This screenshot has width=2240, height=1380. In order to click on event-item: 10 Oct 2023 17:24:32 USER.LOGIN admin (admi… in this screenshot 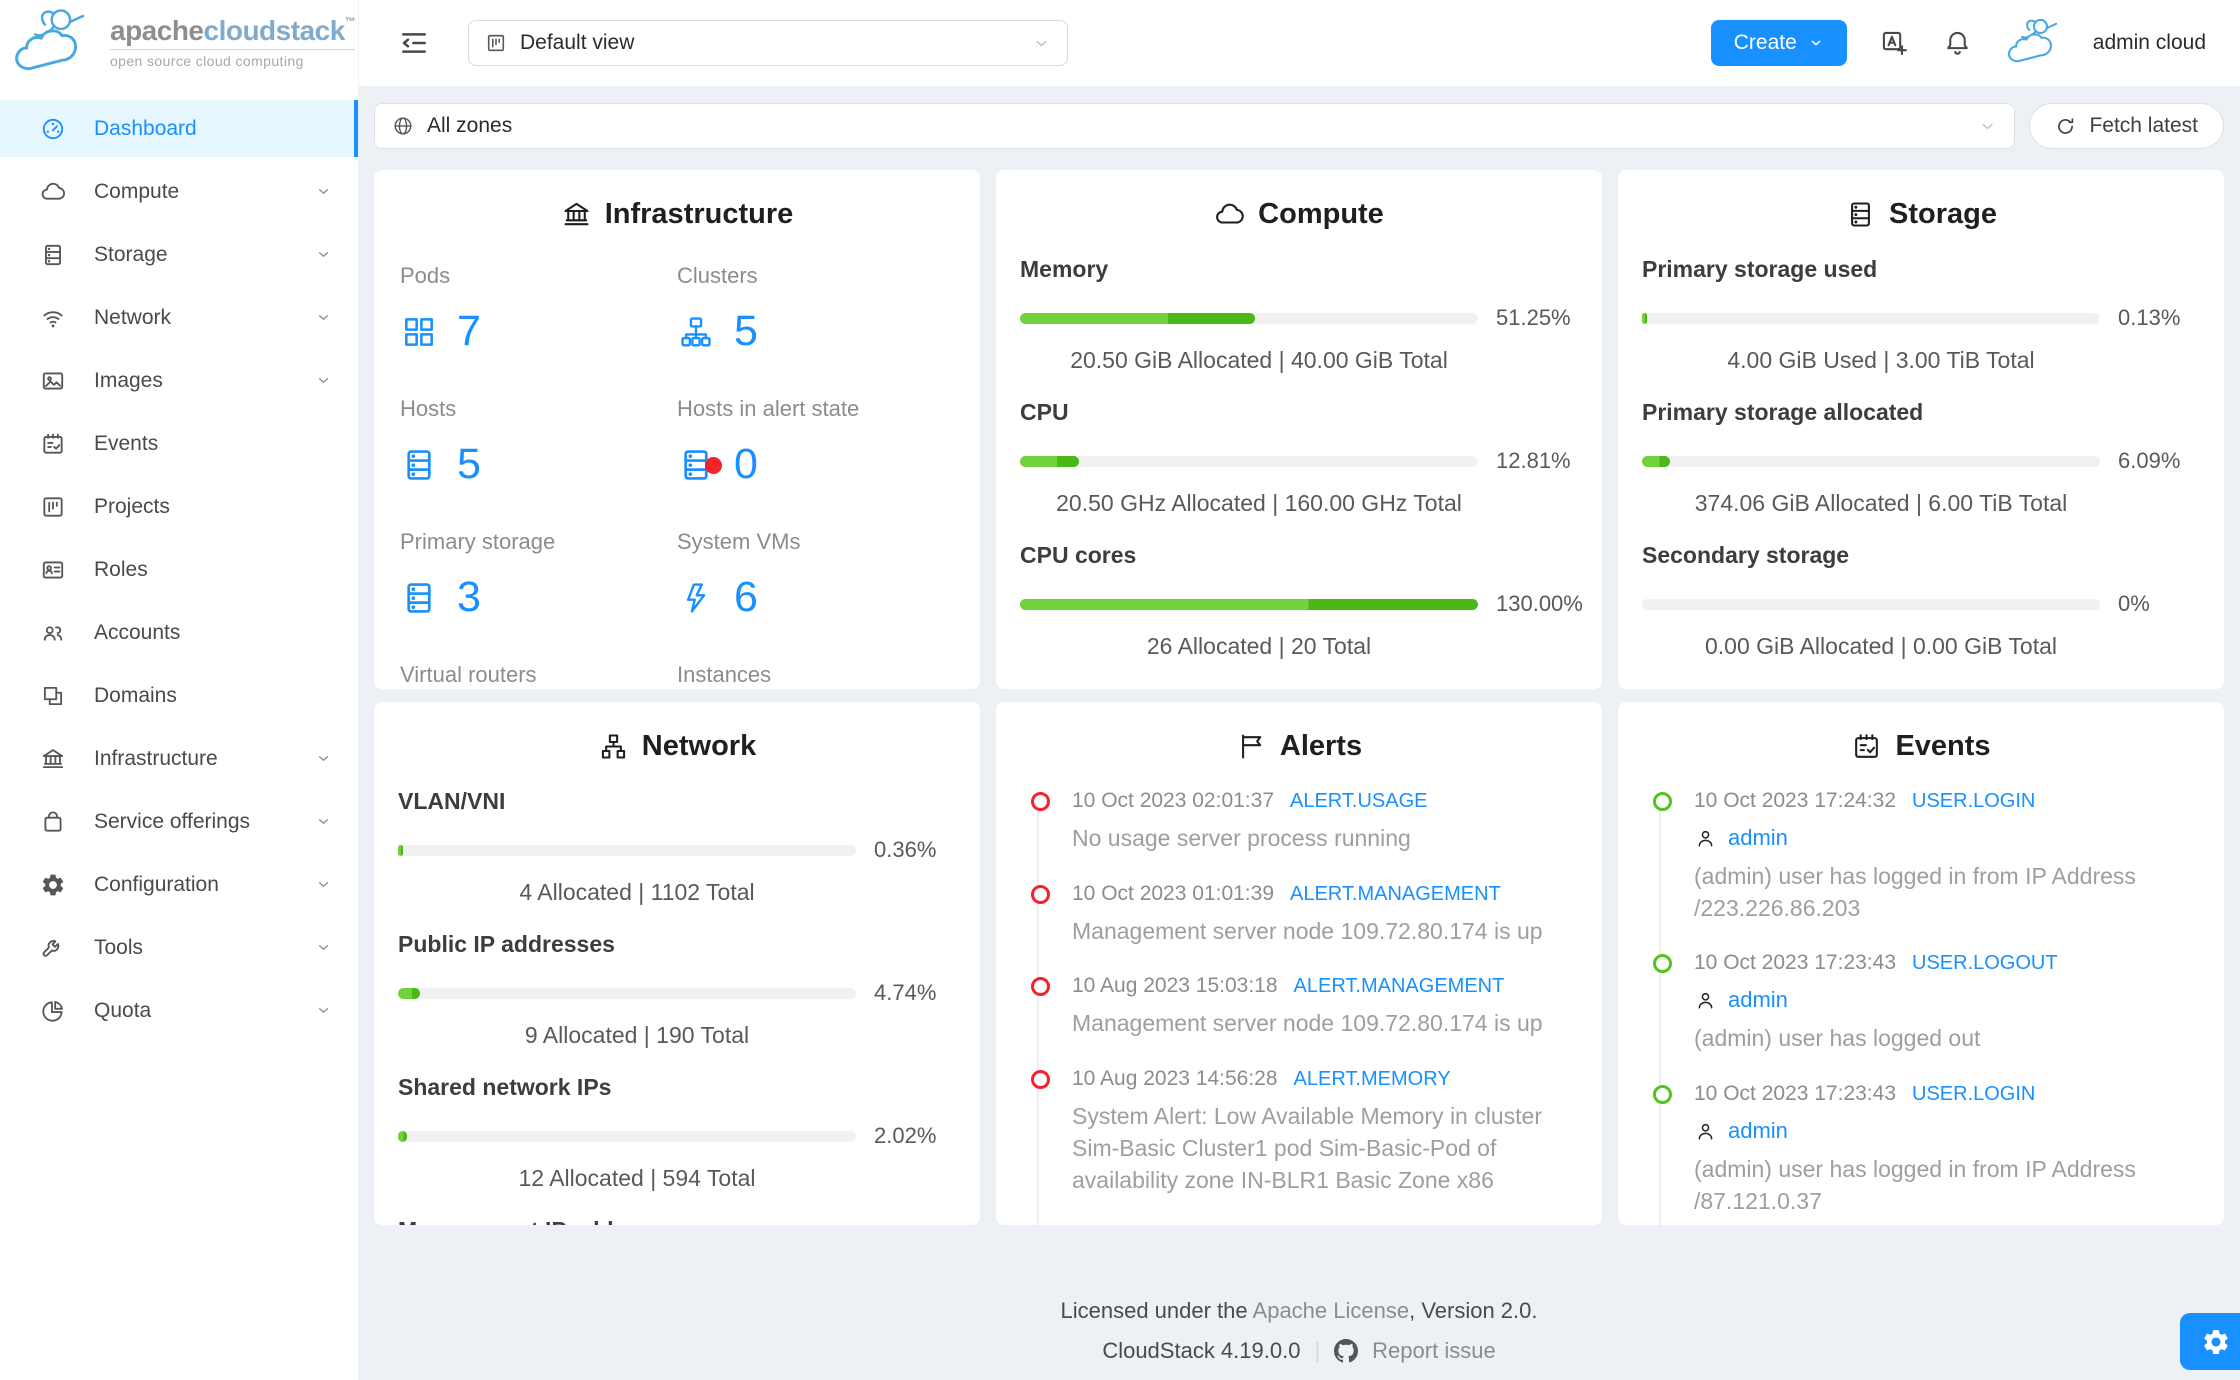, I will do `click(1926, 870)`.